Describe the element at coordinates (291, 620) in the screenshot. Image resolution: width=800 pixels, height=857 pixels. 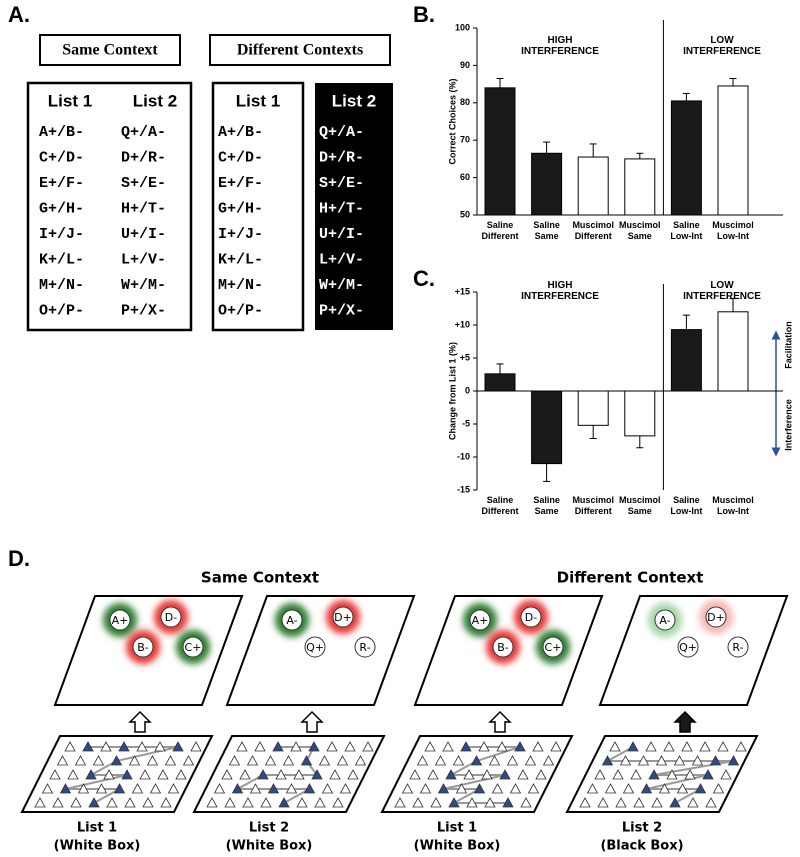
I see `stimulus-label: A-` at that location.